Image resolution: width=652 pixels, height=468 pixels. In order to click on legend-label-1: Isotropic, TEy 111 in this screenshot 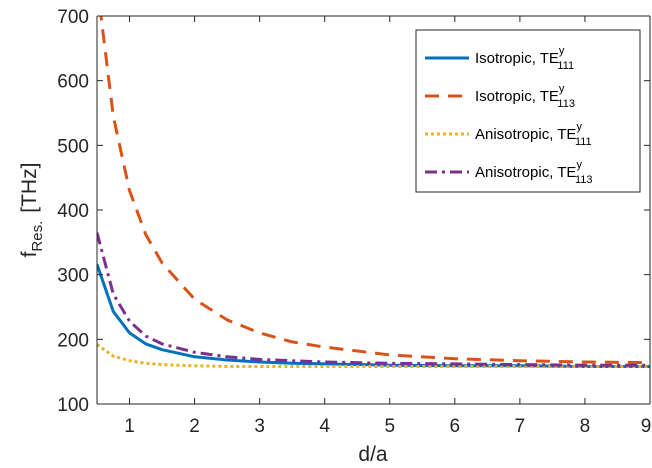, I will do `click(524, 58)`.